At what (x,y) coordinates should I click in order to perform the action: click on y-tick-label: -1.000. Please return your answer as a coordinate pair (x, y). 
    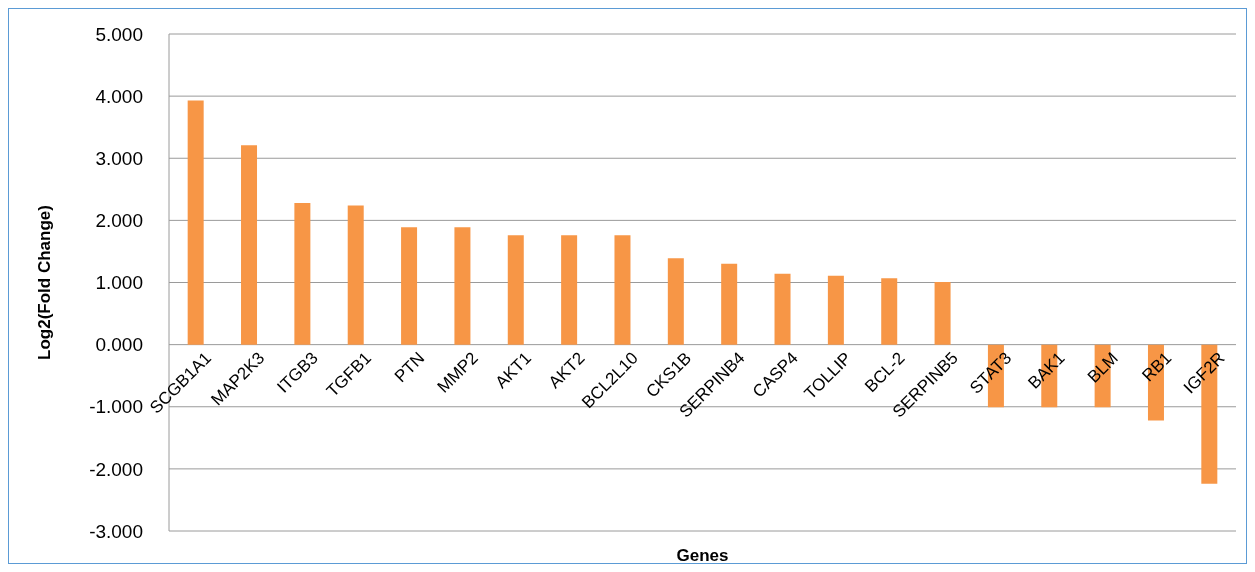
    Looking at the image, I should click on (116, 407).